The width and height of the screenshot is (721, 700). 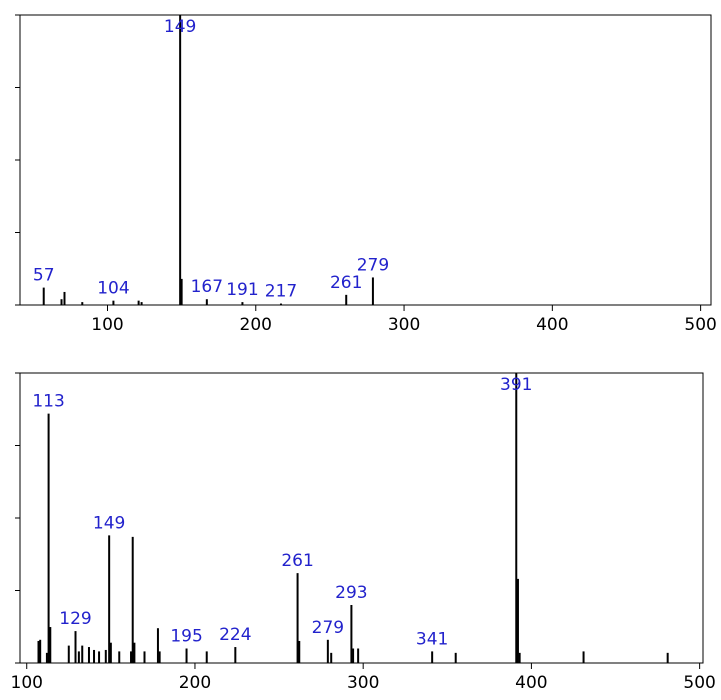 I want to click on peak-label: 217, so click(x=281, y=292).